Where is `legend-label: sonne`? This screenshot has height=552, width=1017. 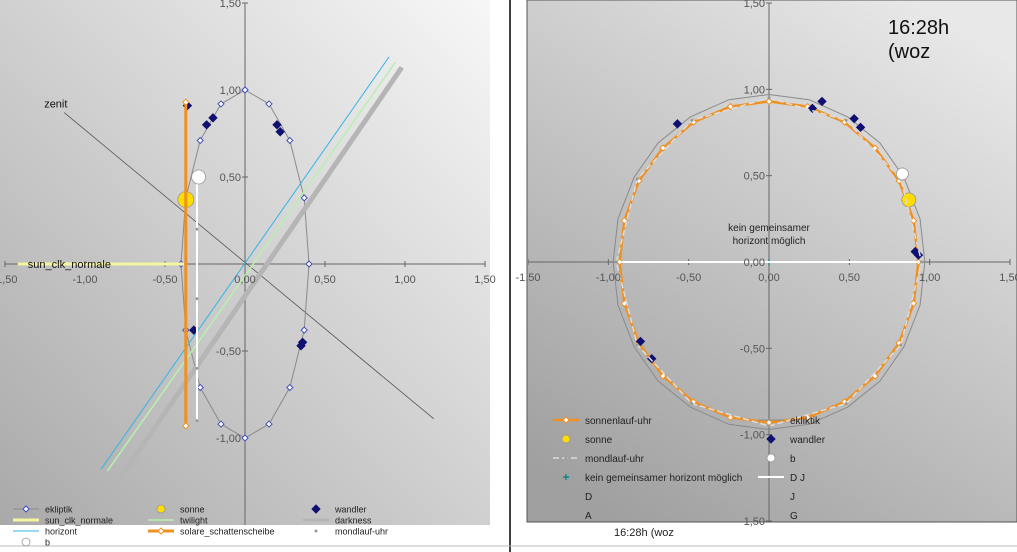 legend-label: sonne is located at coordinates (599, 440).